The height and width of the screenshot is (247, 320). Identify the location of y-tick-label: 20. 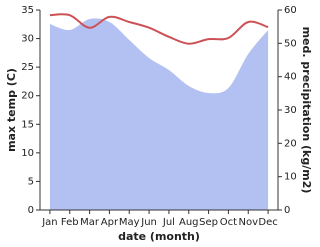
(27, 96).